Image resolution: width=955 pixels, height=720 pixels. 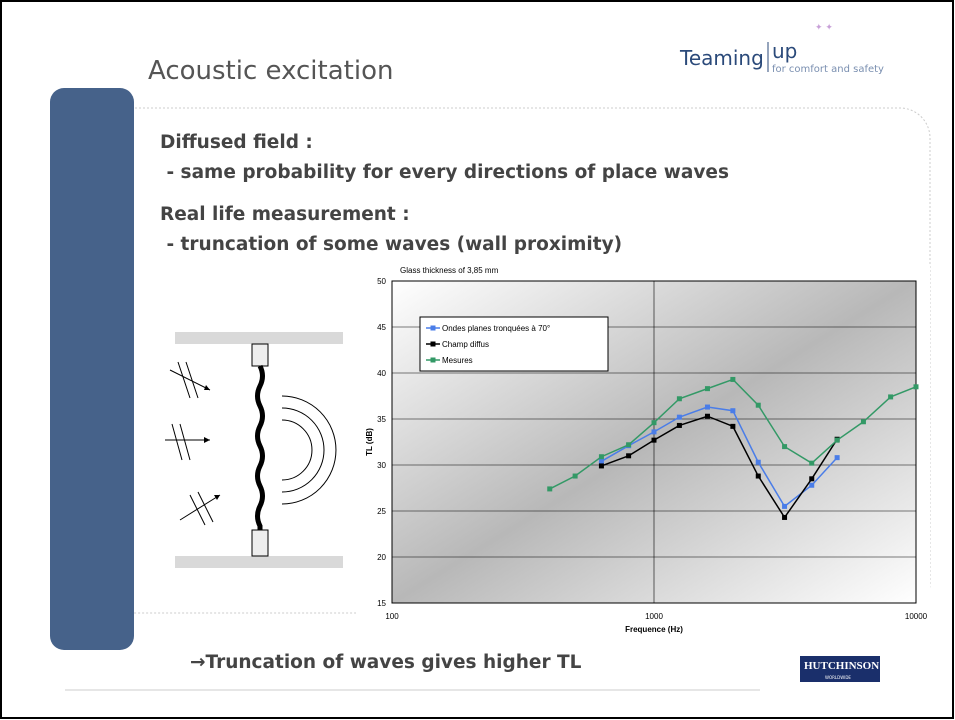 I want to click on x-tick-label: 100, so click(x=392, y=616).